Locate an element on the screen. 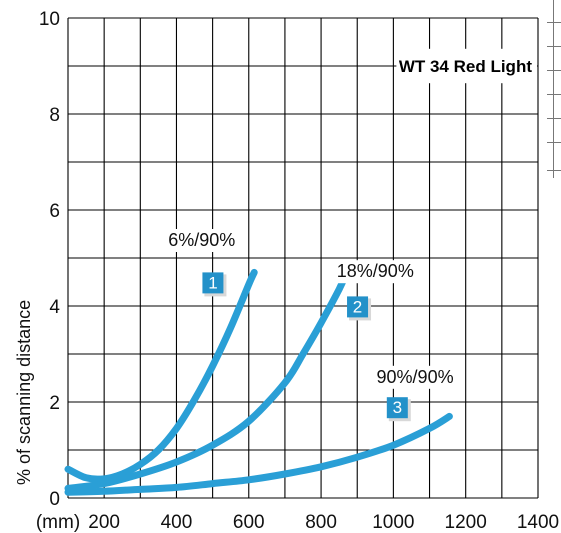 This screenshot has height=533, width=561. x-tick-label: 1000 is located at coordinates (393, 522).